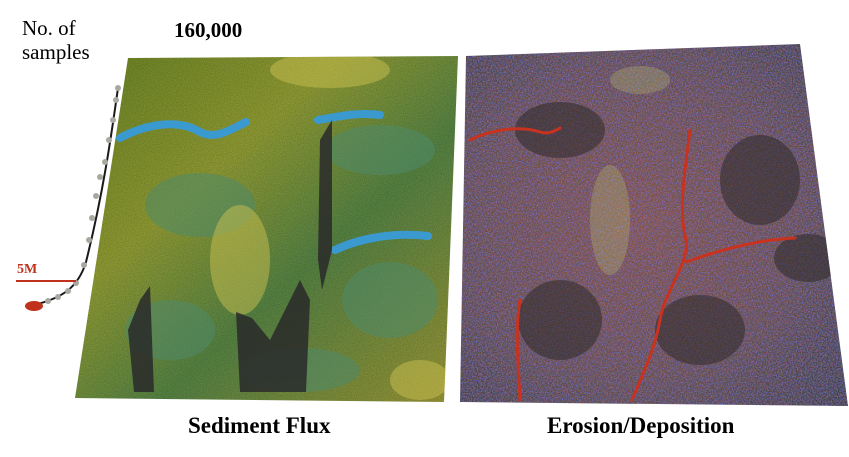 This screenshot has width=849, height=457. I want to click on marker-blob, so click(34, 306).